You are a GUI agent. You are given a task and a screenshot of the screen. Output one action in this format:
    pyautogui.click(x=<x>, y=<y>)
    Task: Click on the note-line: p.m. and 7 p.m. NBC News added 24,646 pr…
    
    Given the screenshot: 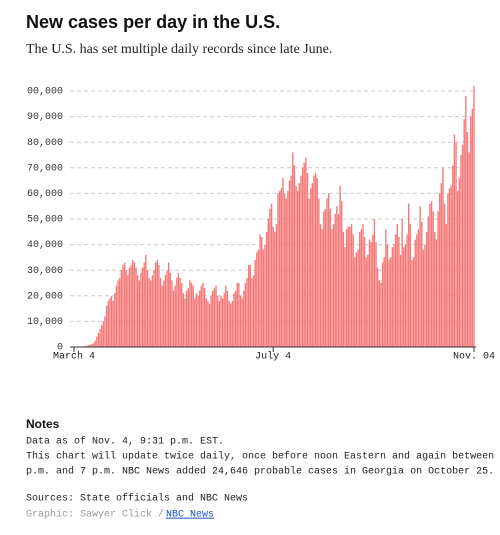 What is the action you would take?
    pyautogui.click(x=260, y=472)
    